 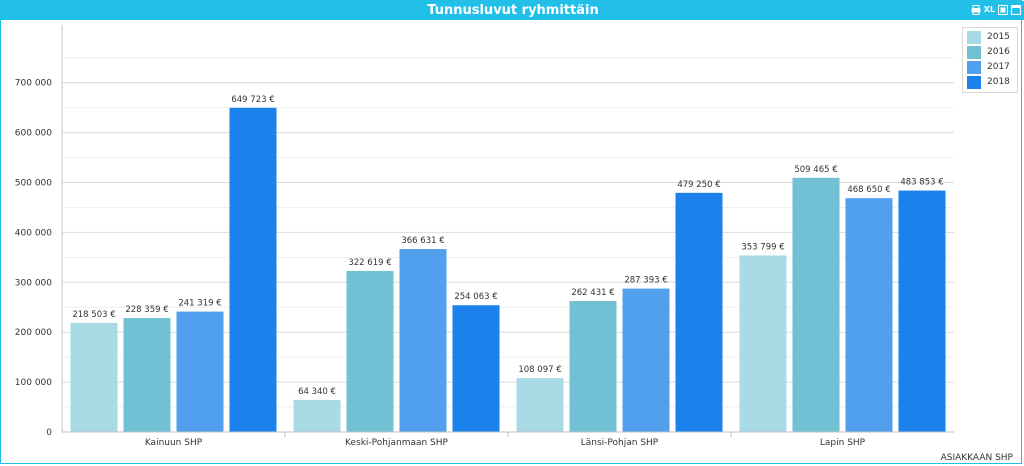 What do you see at coordinates (998, 37) in the screenshot?
I see `legend-label: 2015` at bounding box center [998, 37].